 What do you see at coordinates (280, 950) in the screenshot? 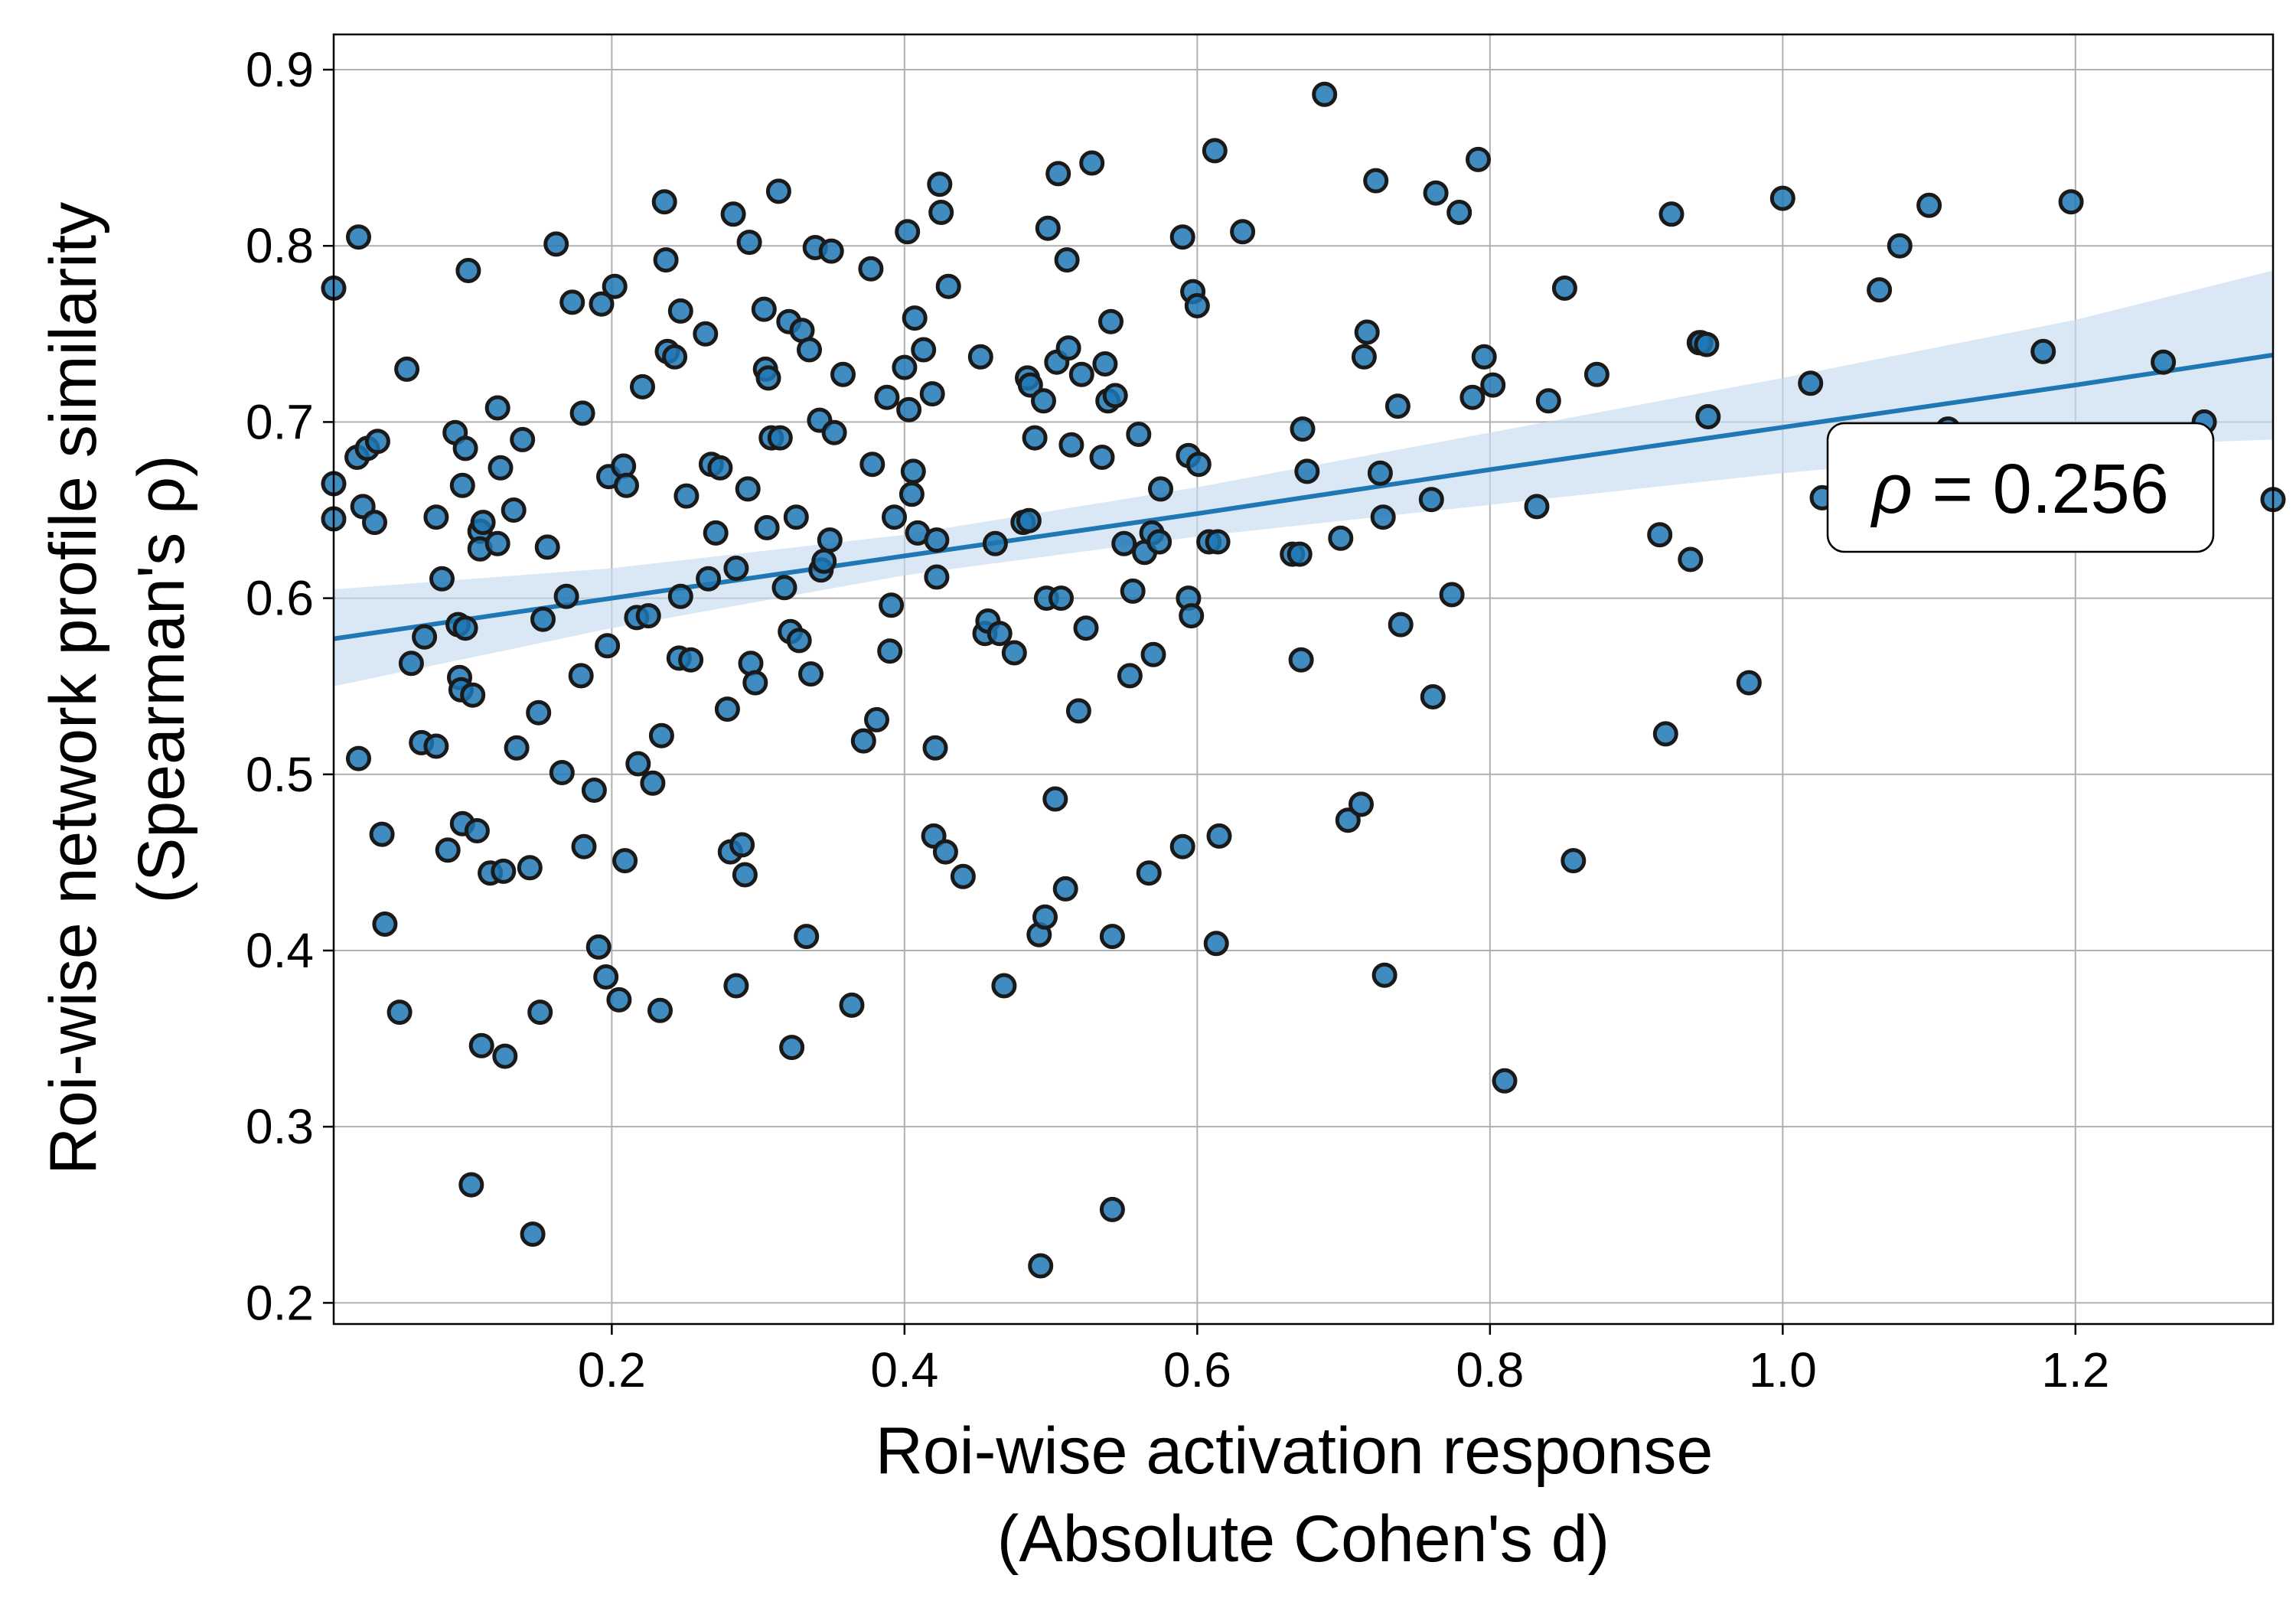
I see `y-tick-label: 0.4` at bounding box center [280, 950].